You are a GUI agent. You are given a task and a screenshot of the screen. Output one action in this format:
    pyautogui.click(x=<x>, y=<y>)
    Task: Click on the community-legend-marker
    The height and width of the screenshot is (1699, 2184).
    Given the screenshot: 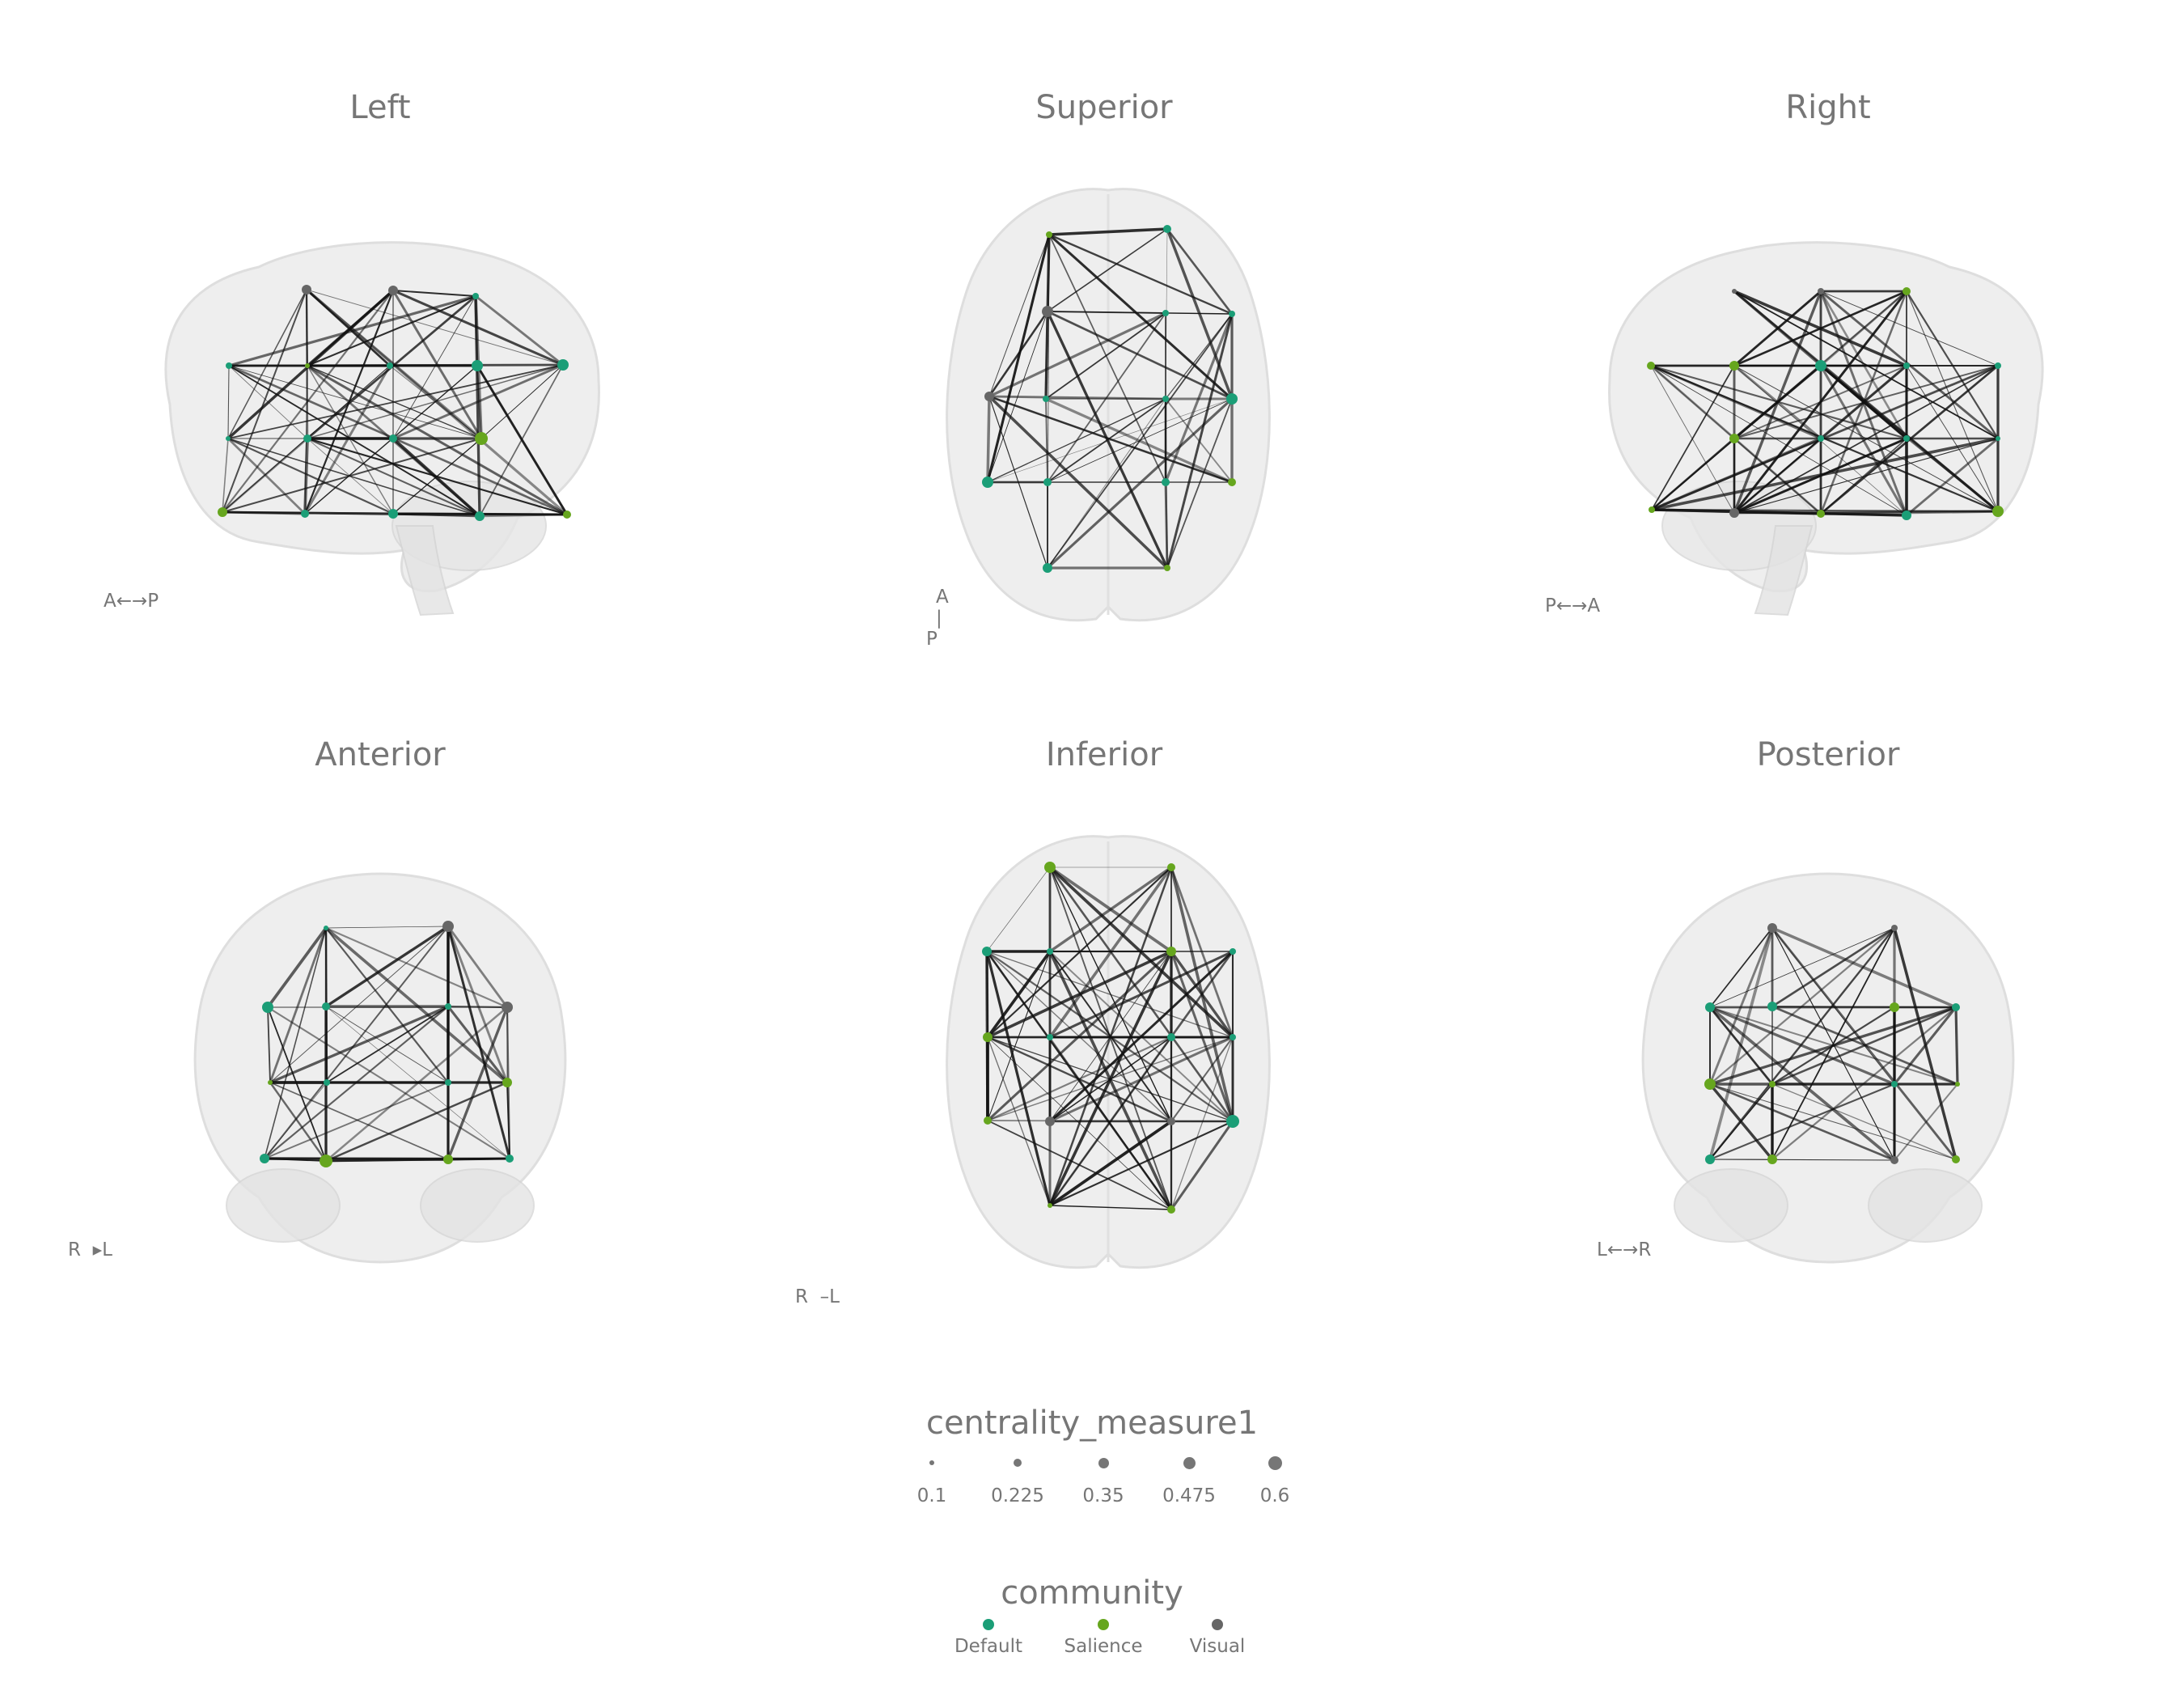 What is the action you would take?
    pyautogui.click(x=1217, y=1624)
    